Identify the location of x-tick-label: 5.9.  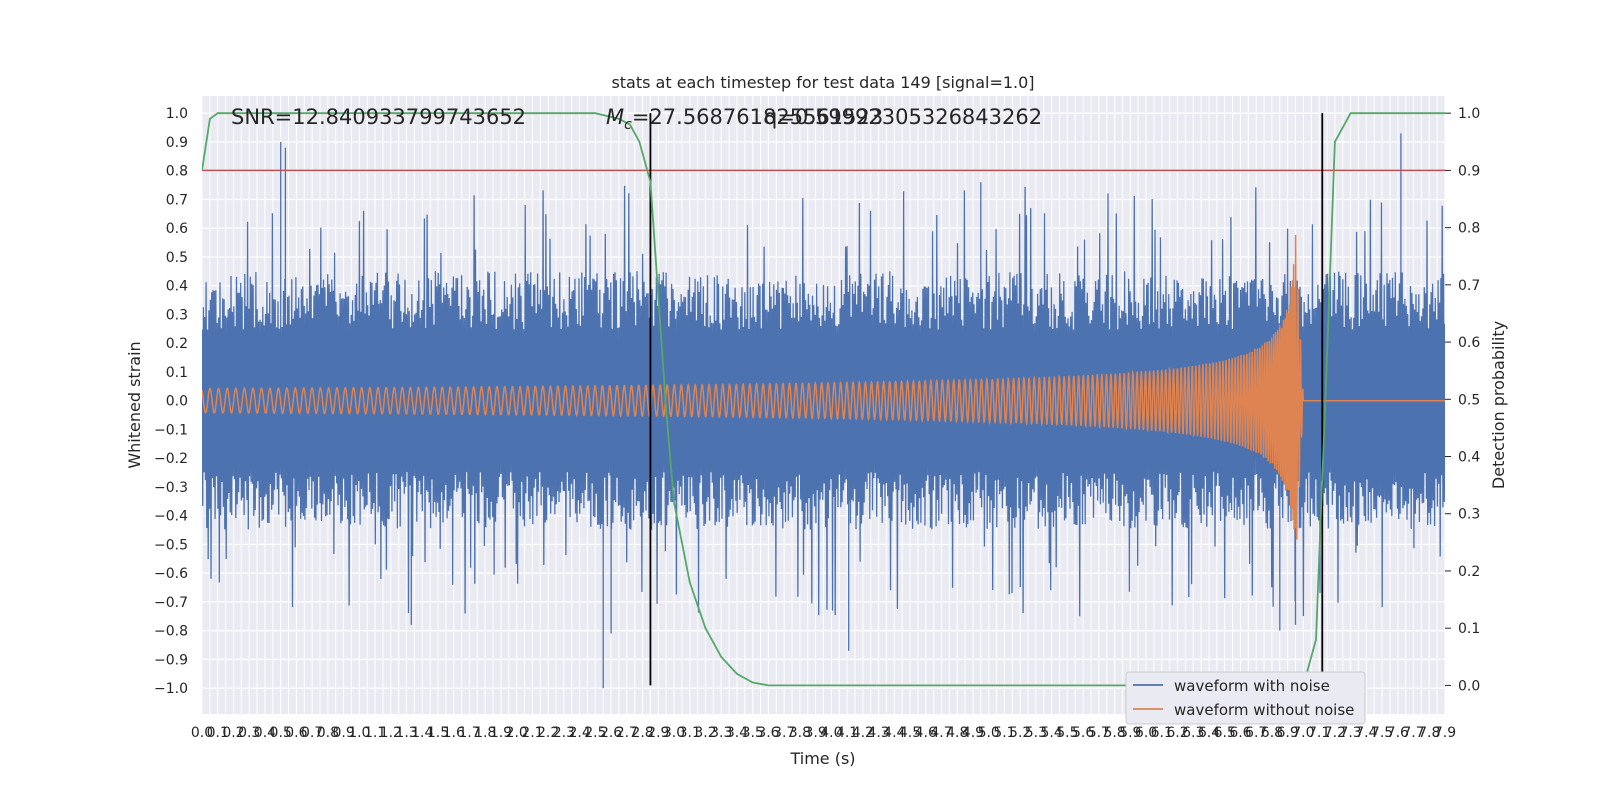
(1130, 733).